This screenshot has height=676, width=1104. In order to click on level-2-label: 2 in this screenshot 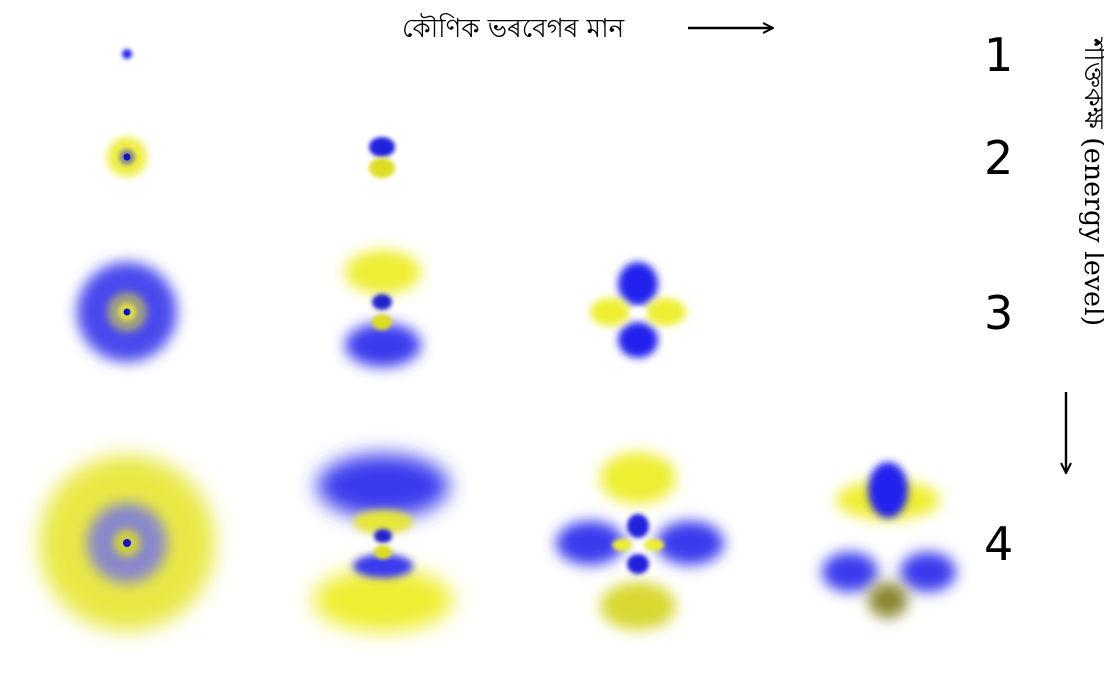, I will do `click(999, 158)`.